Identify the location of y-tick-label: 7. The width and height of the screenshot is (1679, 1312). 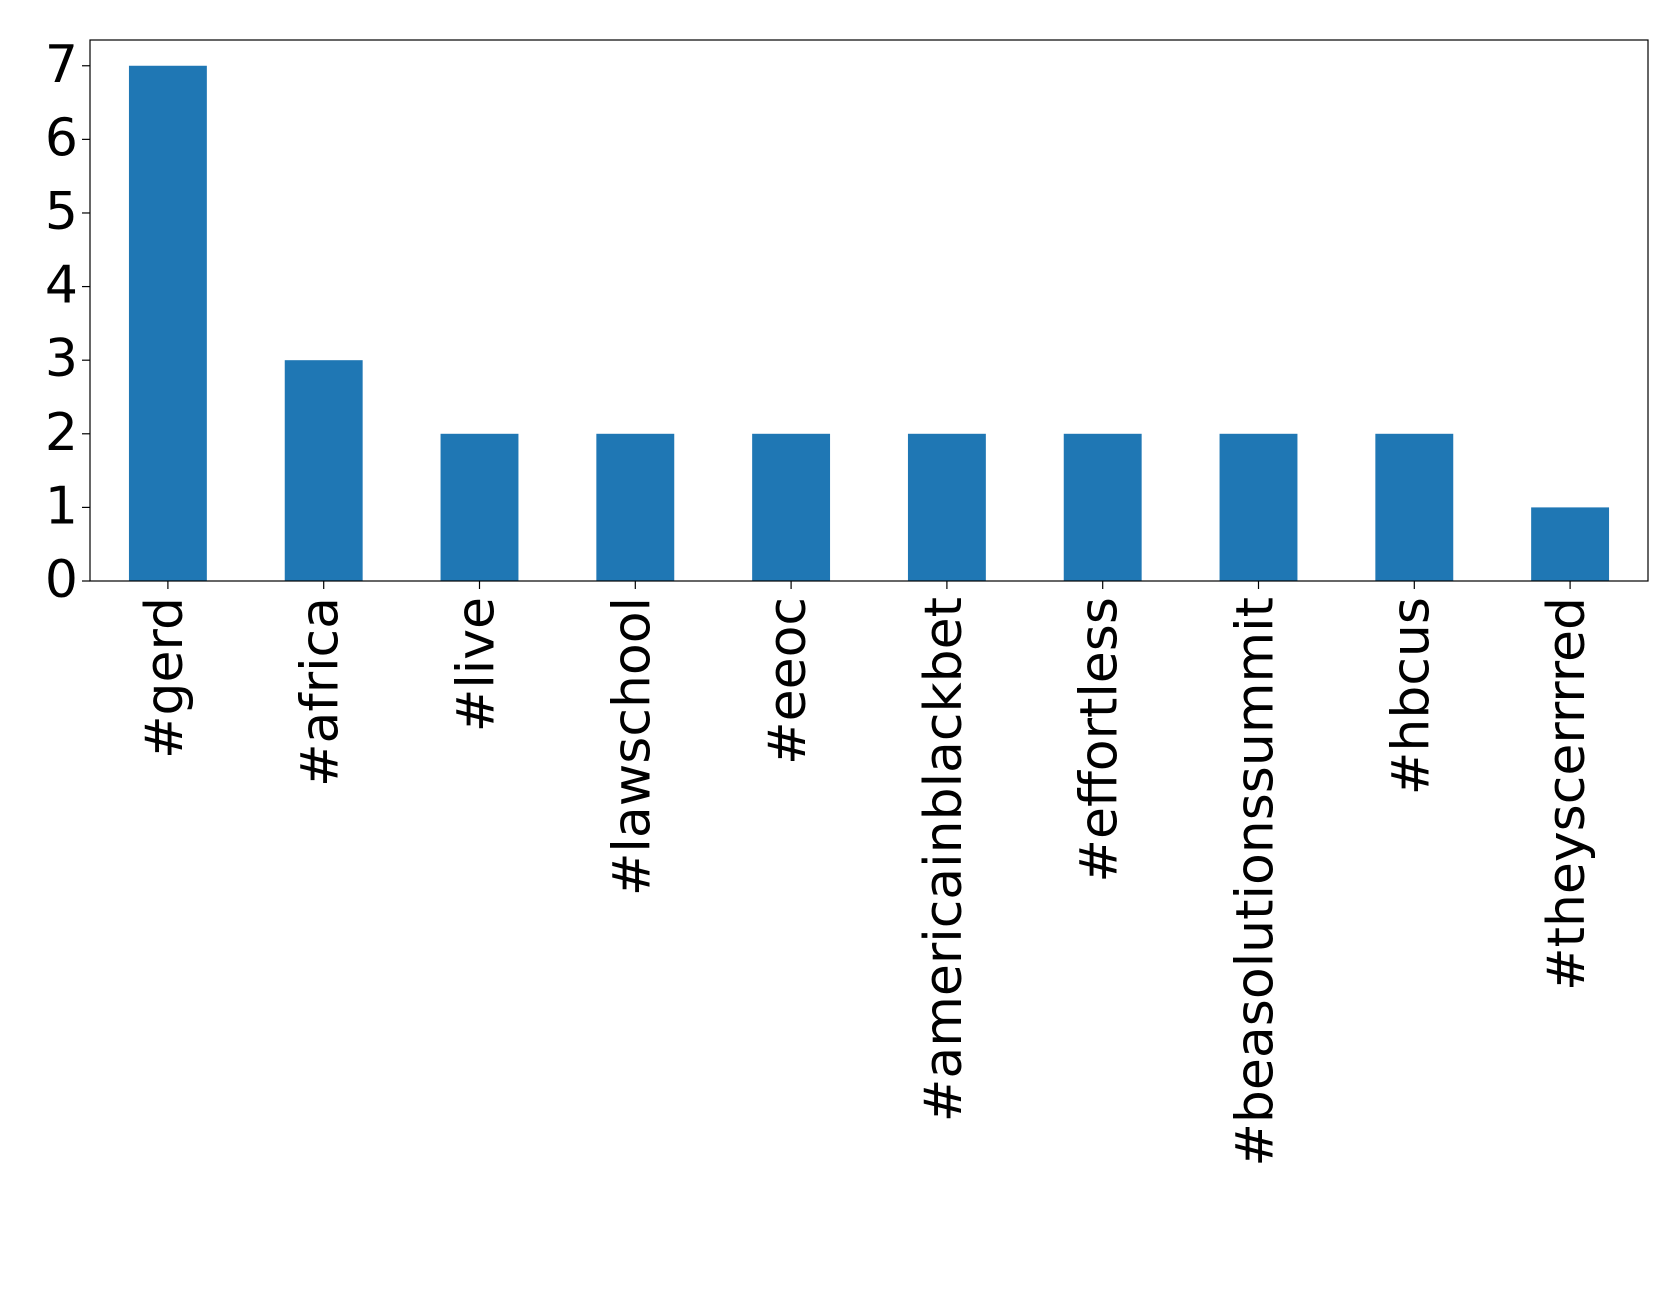
(61, 65).